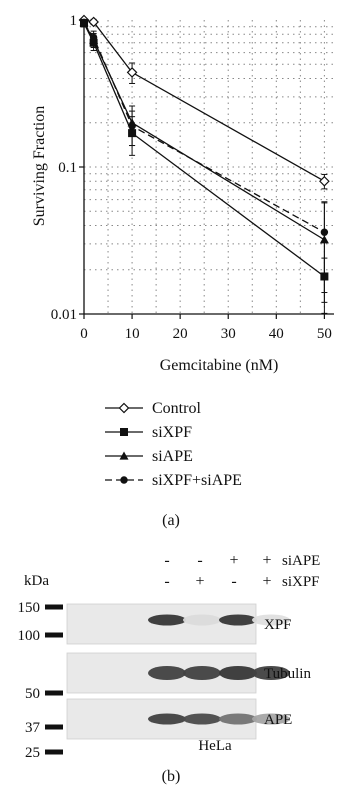 This screenshot has height=794, width=343. What do you see at coordinates (84, 334) in the screenshot?
I see `x-tick-label: 0` at bounding box center [84, 334].